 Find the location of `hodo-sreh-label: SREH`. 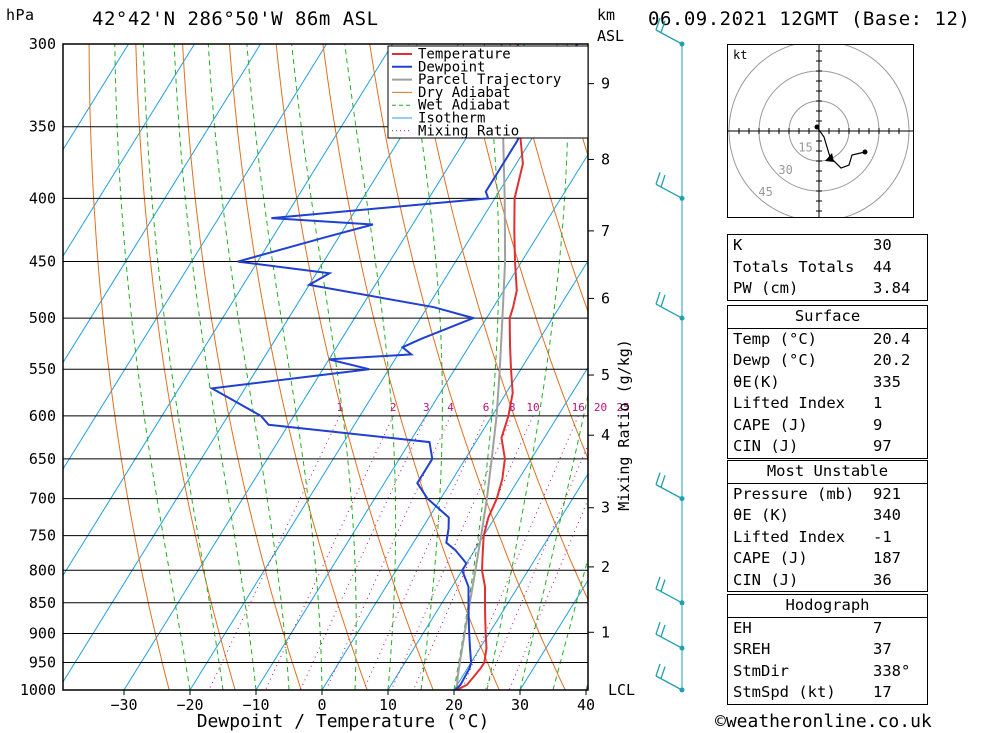

hodo-sreh-label: SREH is located at coordinates (752, 649).